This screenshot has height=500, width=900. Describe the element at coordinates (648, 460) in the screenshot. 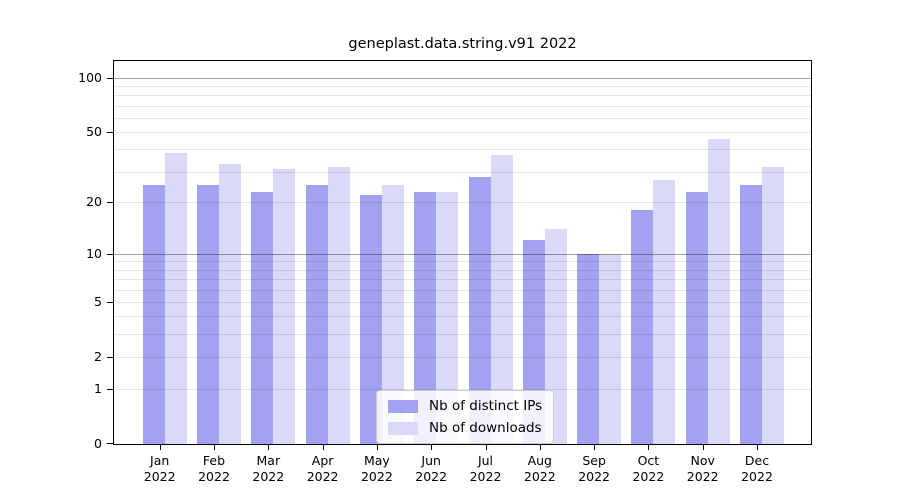

I see `x-tick-month-text: Oct` at that location.